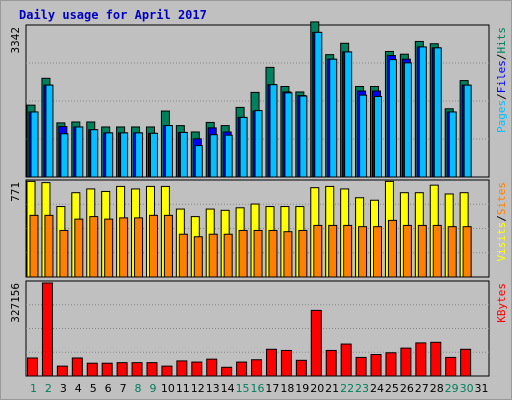 This screenshot has width=512, height=400. Describe the element at coordinates (123, 388) in the screenshot. I see `x-tick-label: 7` at that location.